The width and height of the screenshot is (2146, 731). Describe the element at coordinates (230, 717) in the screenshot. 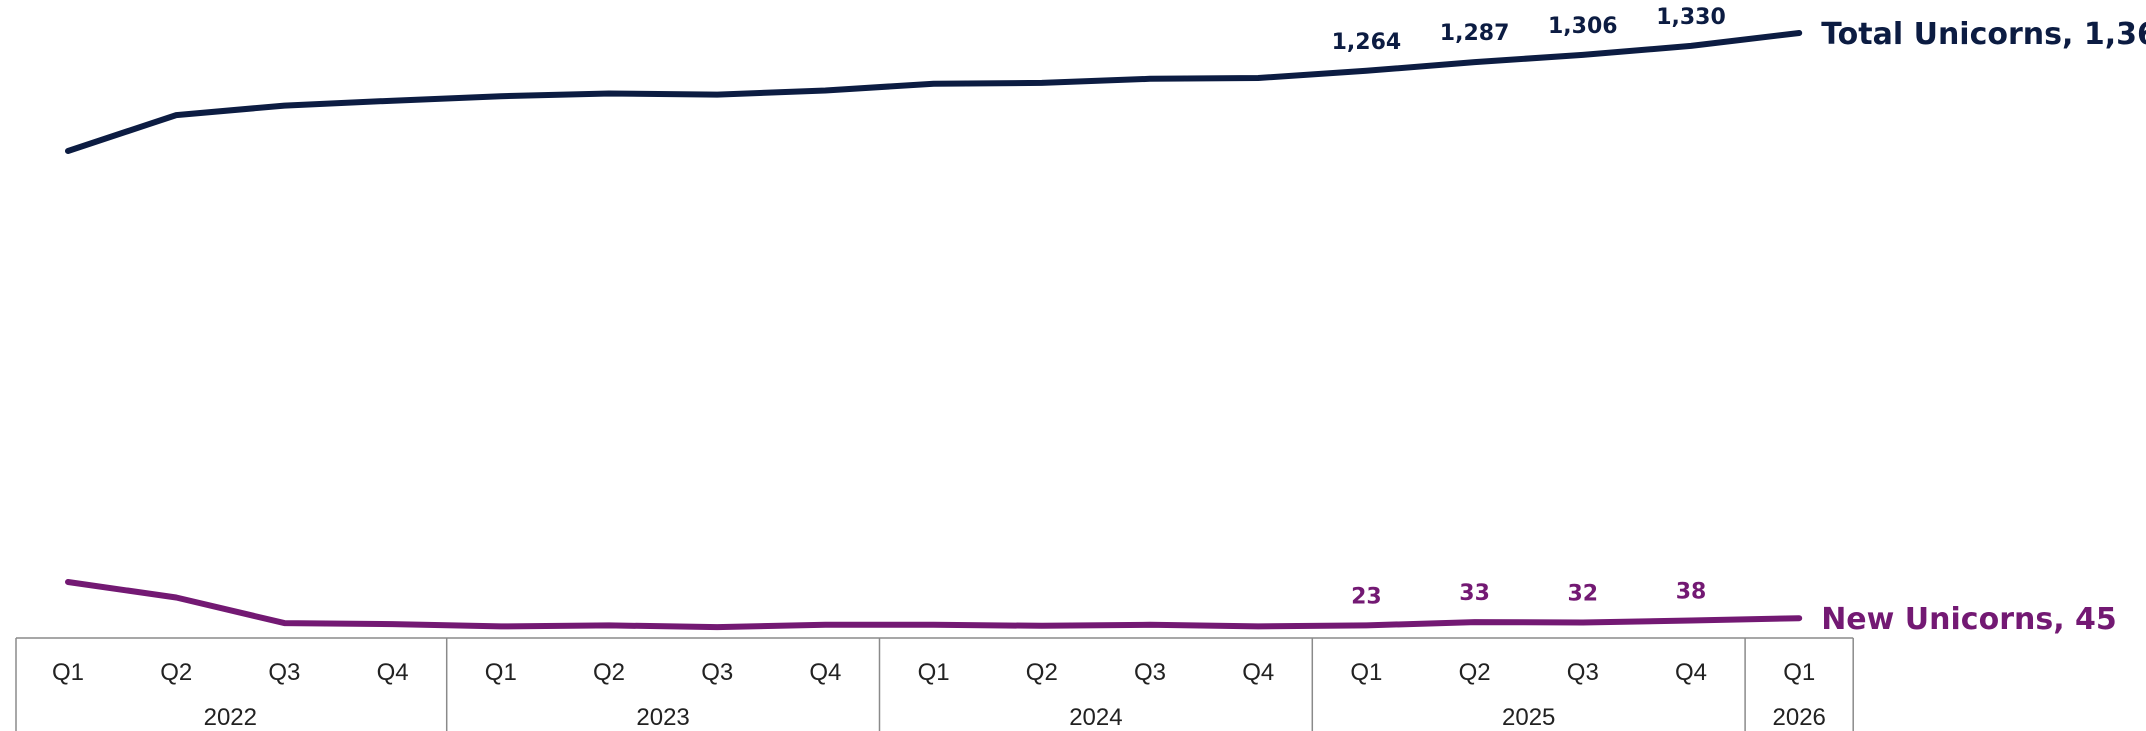

I see `year-label: 2022` at that location.